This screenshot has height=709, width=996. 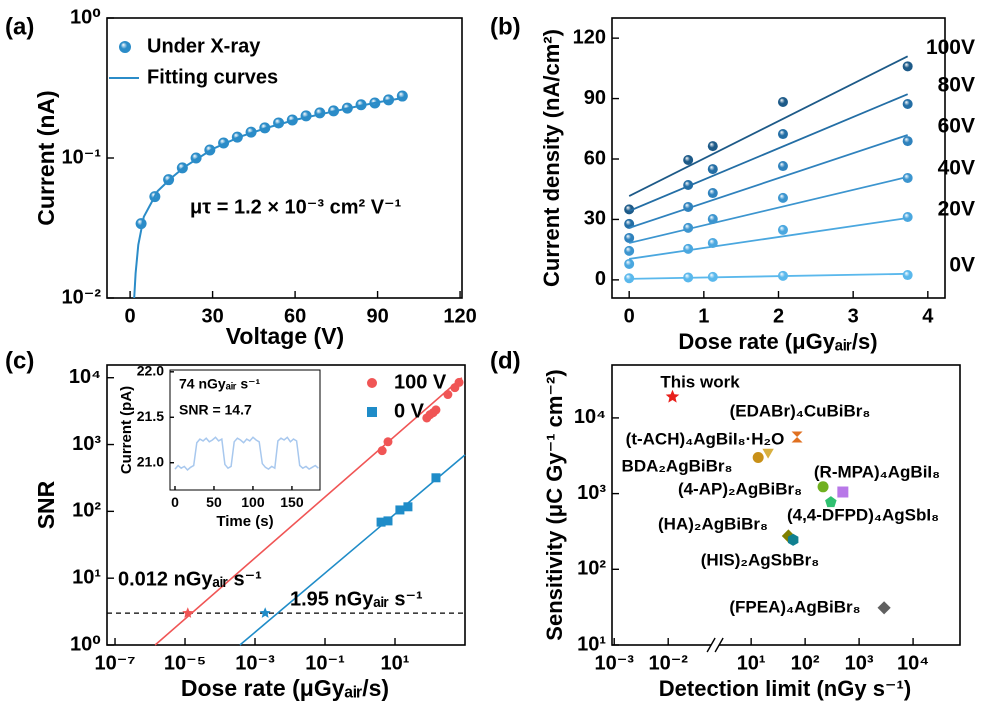 What do you see at coordinates (600, 279) in the screenshot?
I see `y-tick-label: 0` at bounding box center [600, 279].